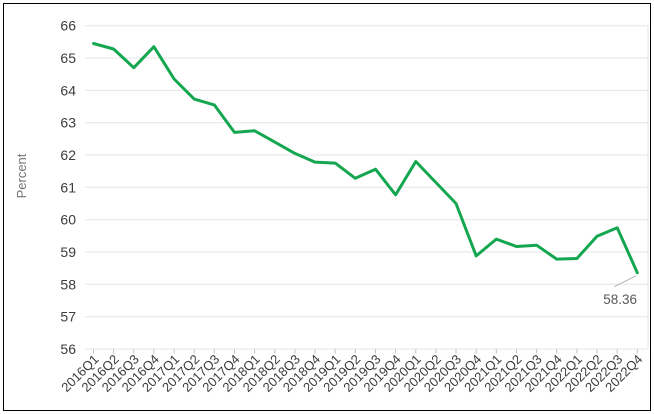  What do you see at coordinates (68, 123) in the screenshot?
I see `y-tick-label: 63` at bounding box center [68, 123].